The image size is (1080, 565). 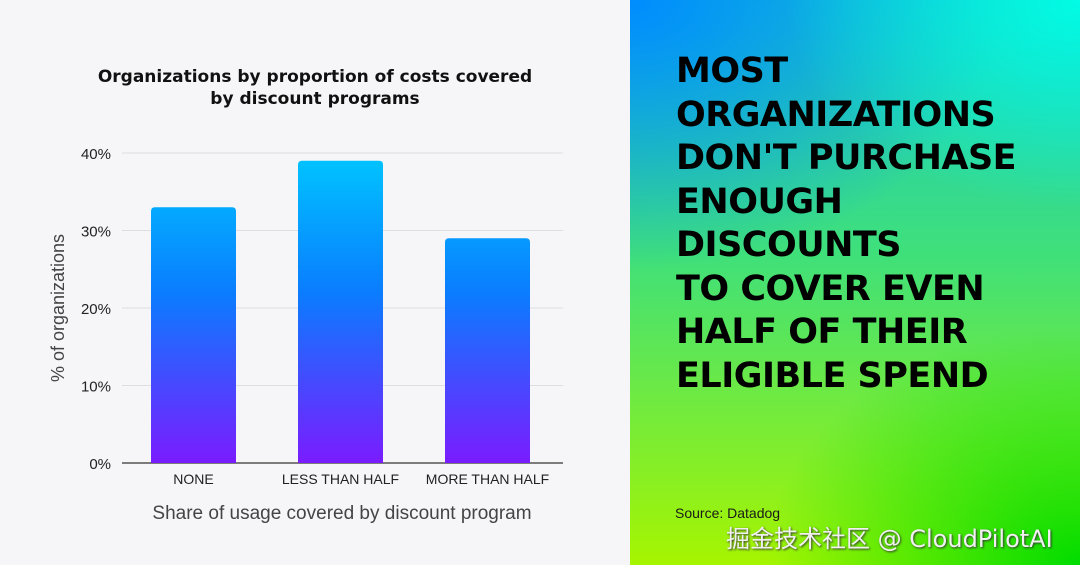 I want to click on watermark: 掘金技术社区 @ CloudPilotAI, so click(x=889, y=539).